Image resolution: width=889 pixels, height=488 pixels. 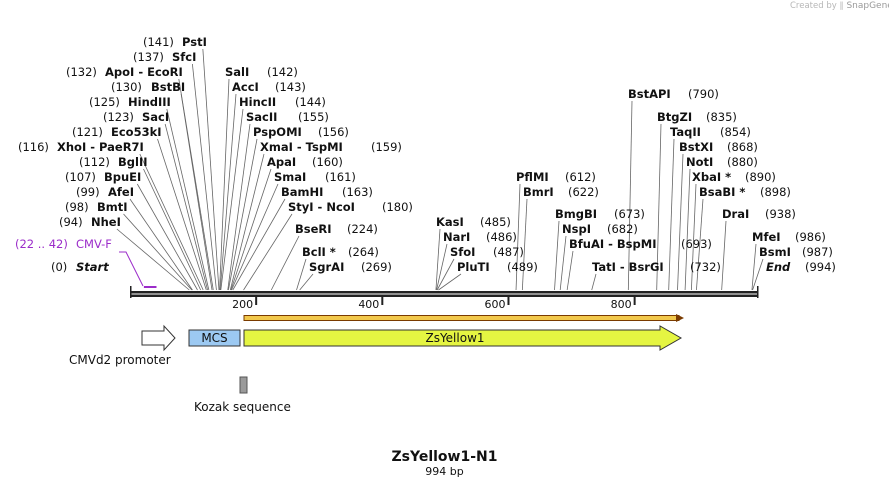 I want to click on sequence-start-cap, so click(x=131, y=292).